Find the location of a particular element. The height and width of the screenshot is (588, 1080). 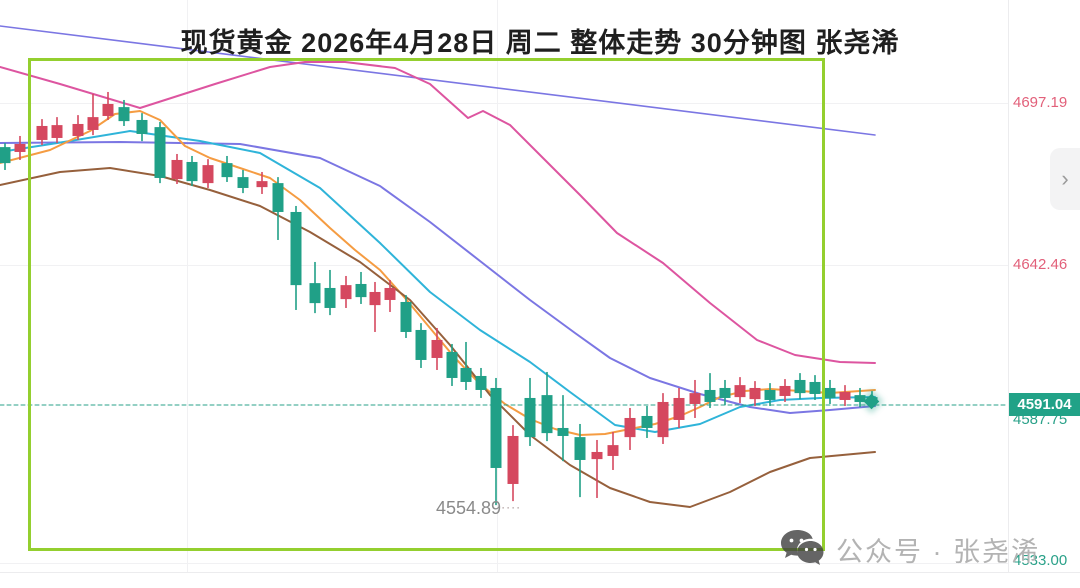

session-low-value: 4554.89 is located at coordinates (469, 508).